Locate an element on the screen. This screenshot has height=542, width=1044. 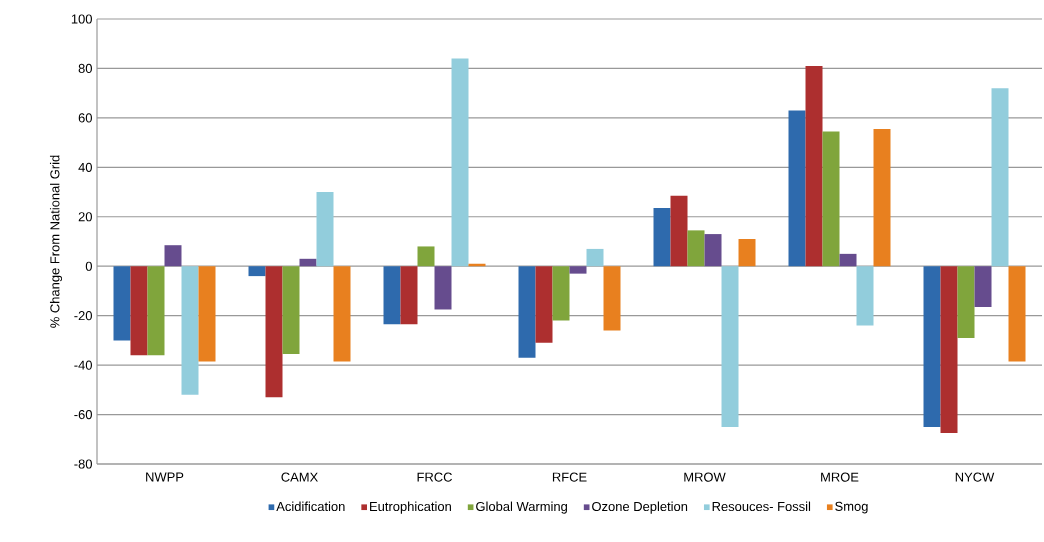
y-tick-label: 60 is located at coordinates (85, 118).